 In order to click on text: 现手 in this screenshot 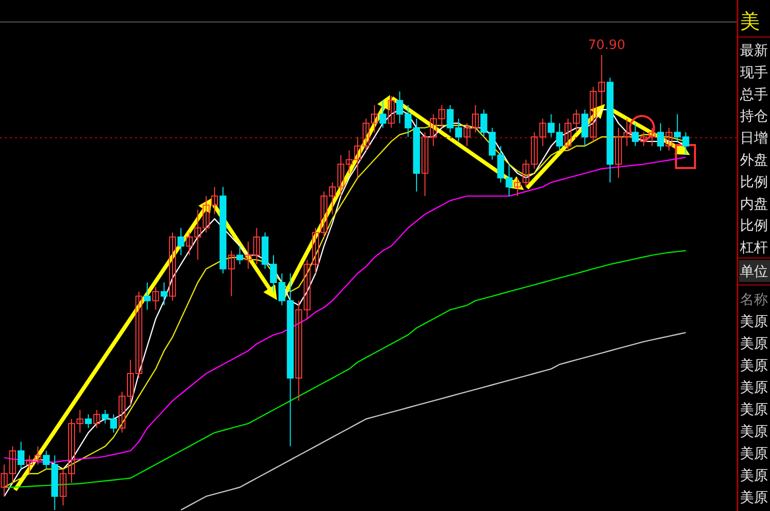, I will do `click(754, 72)`.